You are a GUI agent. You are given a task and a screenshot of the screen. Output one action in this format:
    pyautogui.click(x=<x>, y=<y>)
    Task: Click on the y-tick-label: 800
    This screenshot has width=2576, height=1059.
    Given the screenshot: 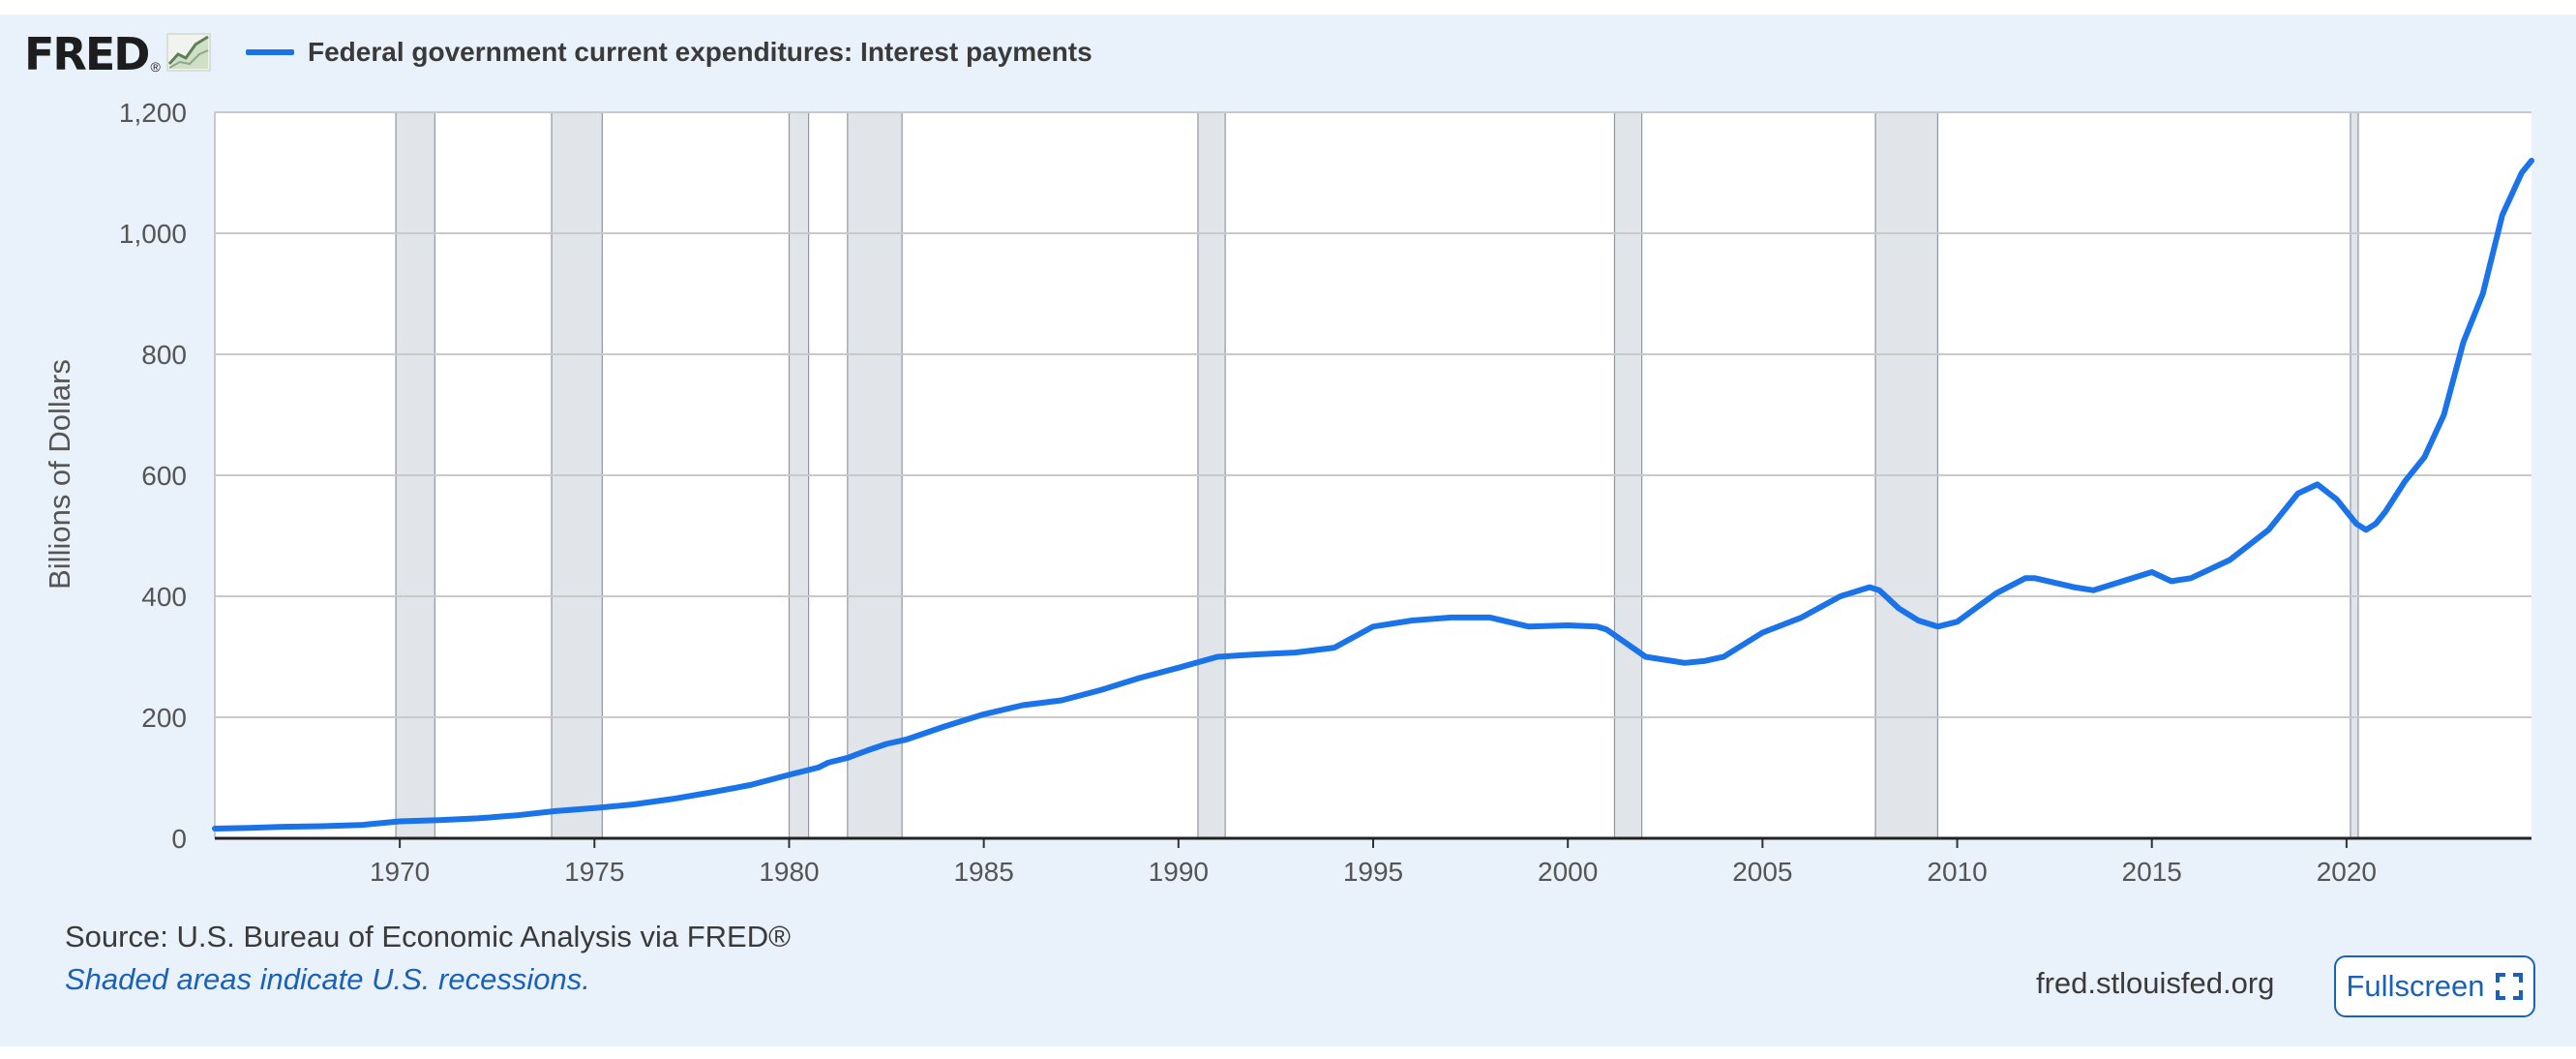 What is the action you would take?
    pyautogui.click(x=164, y=355)
    